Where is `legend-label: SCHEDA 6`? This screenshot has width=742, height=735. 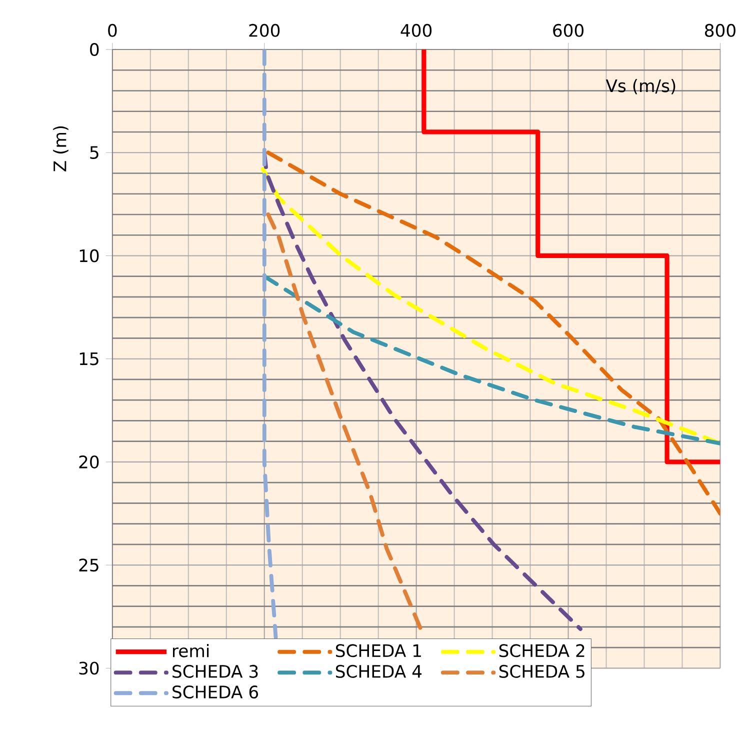 legend-label: SCHEDA 6 is located at coordinates (215, 692).